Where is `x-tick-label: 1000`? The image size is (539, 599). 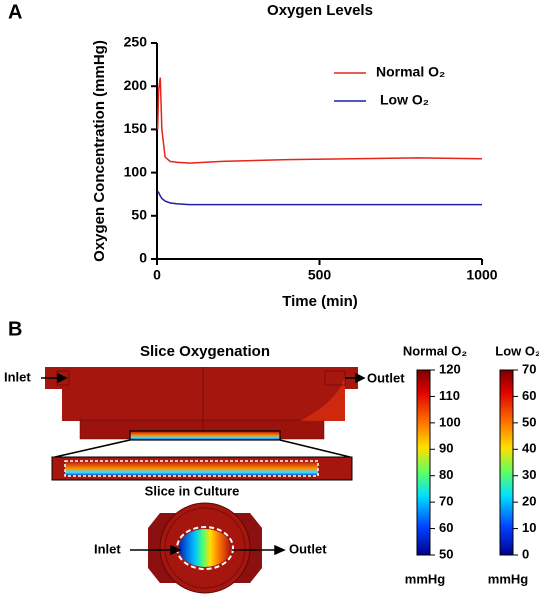
x-tick-label: 1000 is located at coordinates (481, 275).